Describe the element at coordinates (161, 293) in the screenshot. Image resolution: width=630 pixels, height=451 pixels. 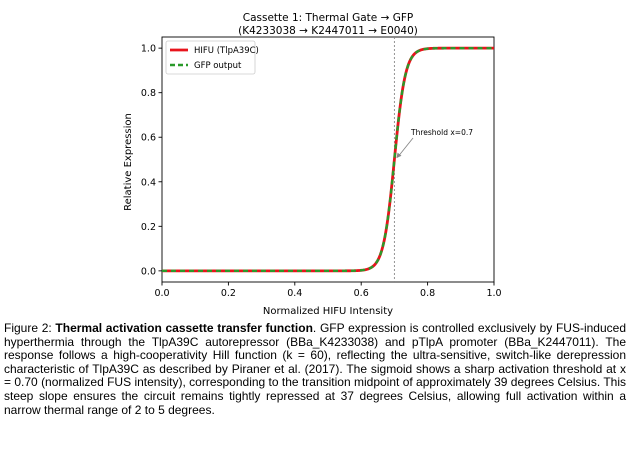
I see `x-tick-label: 0.0` at that location.